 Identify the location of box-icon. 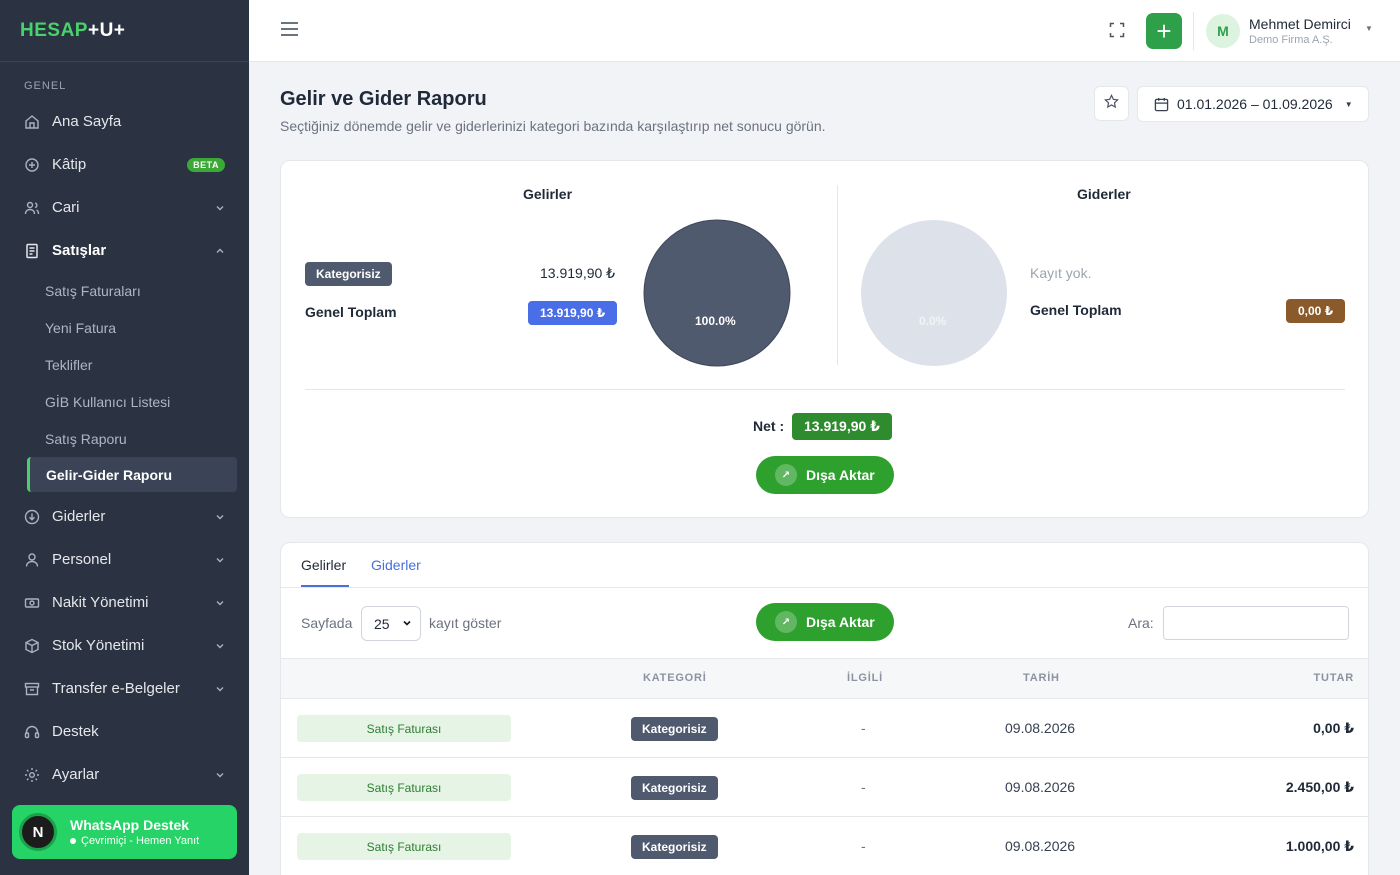
(32, 646).